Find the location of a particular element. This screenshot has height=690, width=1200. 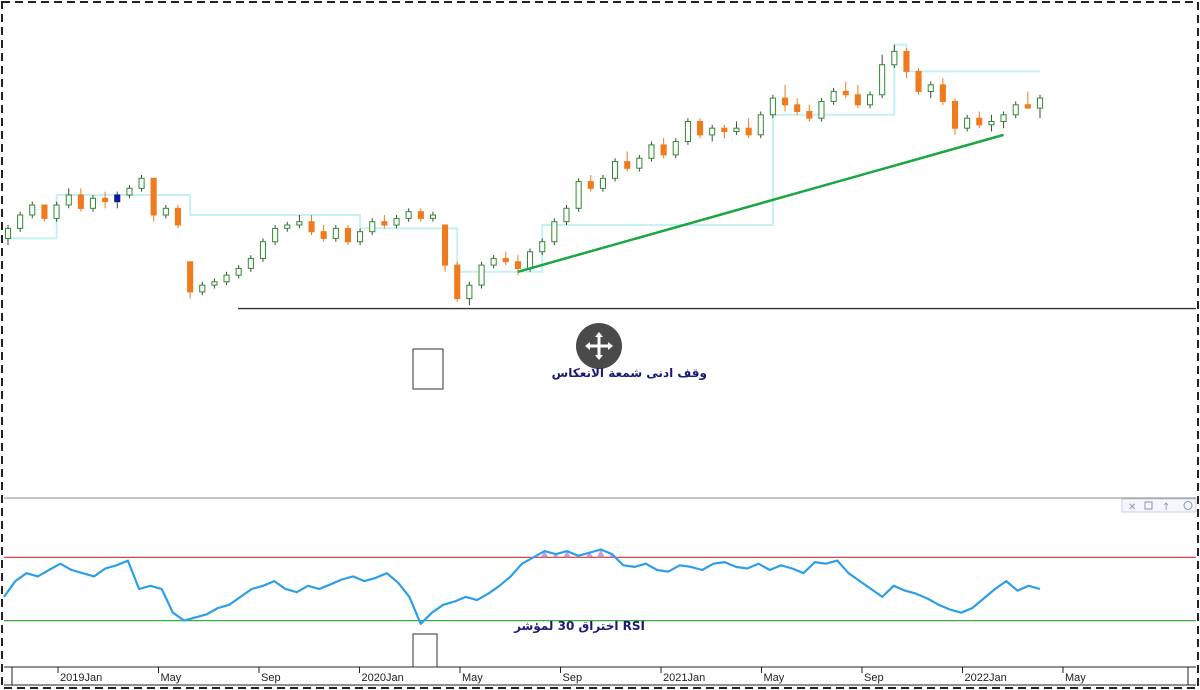

close-icon: ✕ is located at coordinates (1132, 507).